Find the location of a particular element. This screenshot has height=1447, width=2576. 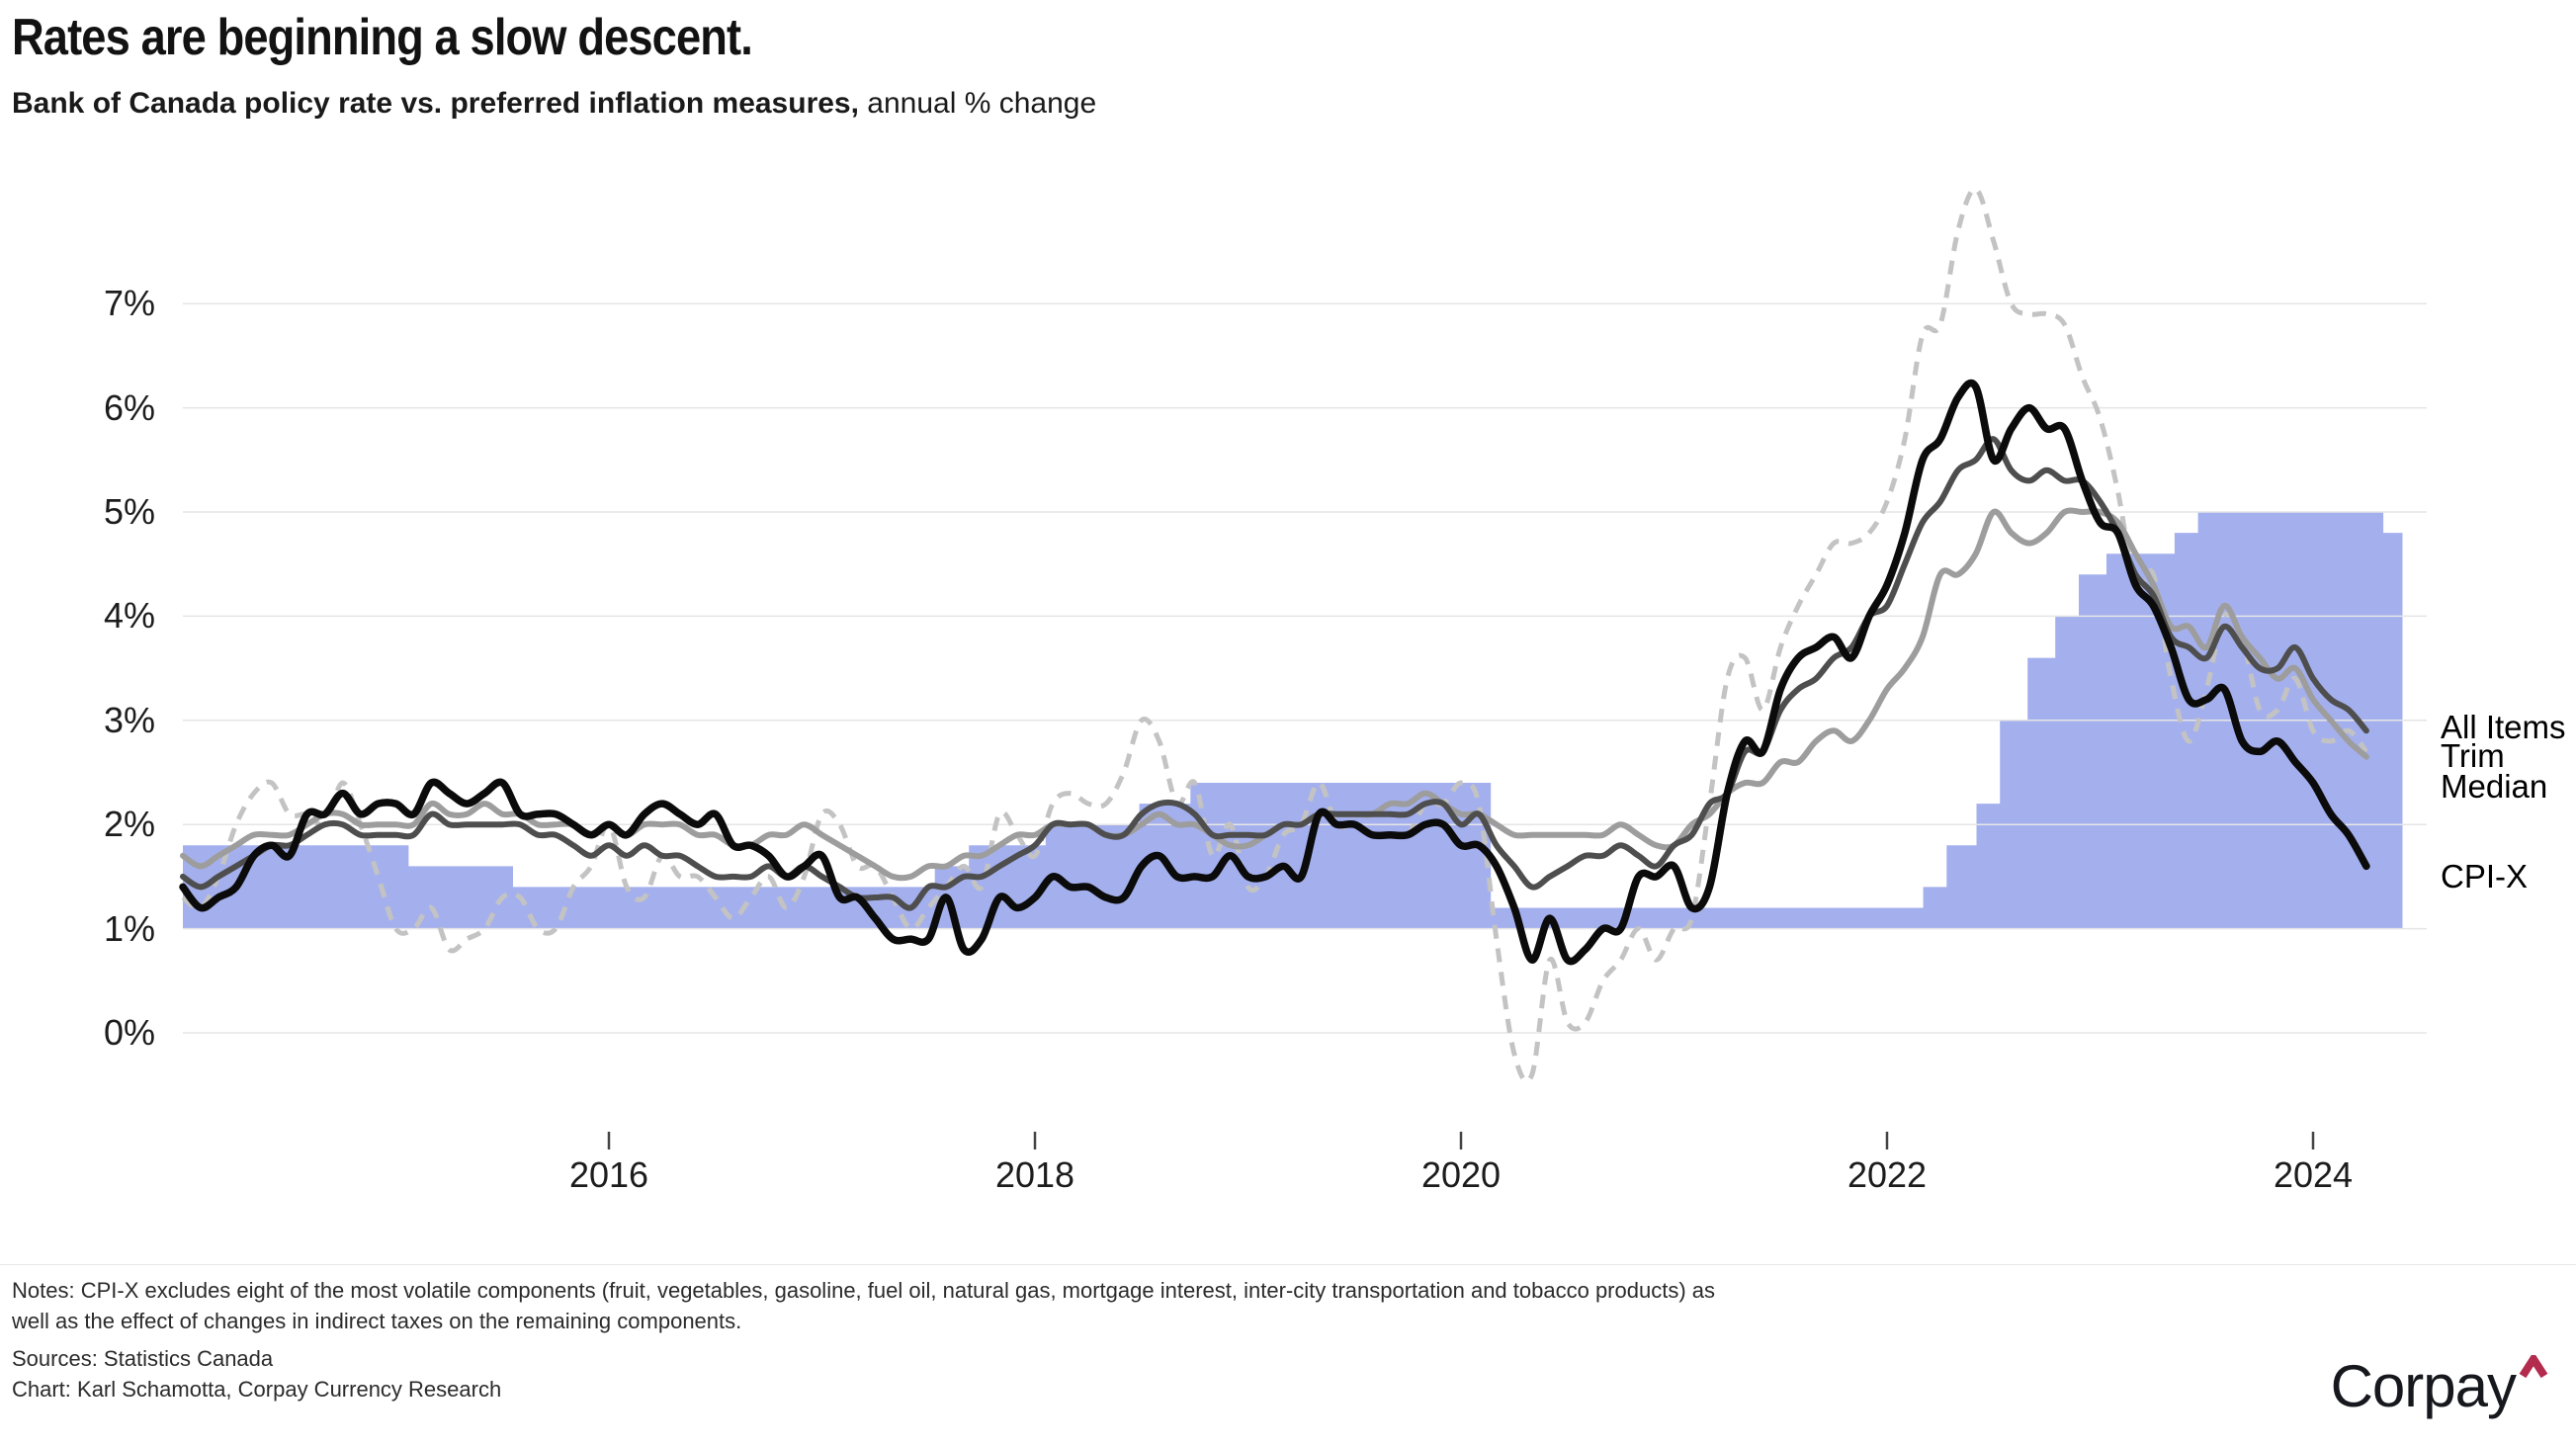

series-label-cpix: CPI-X is located at coordinates (2485, 876).